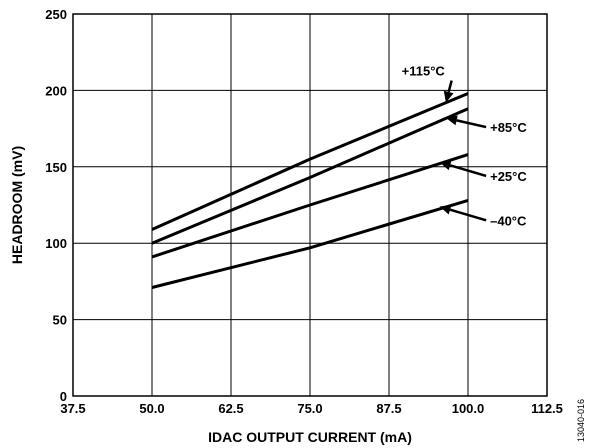  What do you see at coordinates (63, 396) in the screenshot?
I see `y-tick-label: 0` at bounding box center [63, 396].